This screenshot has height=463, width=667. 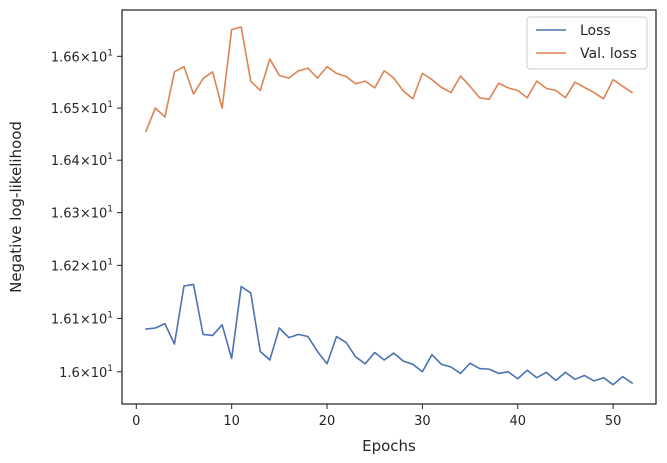 What do you see at coordinates (136, 421) in the screenshot?
I see `x-tick-label: 0` at bounding box center [136, 421].